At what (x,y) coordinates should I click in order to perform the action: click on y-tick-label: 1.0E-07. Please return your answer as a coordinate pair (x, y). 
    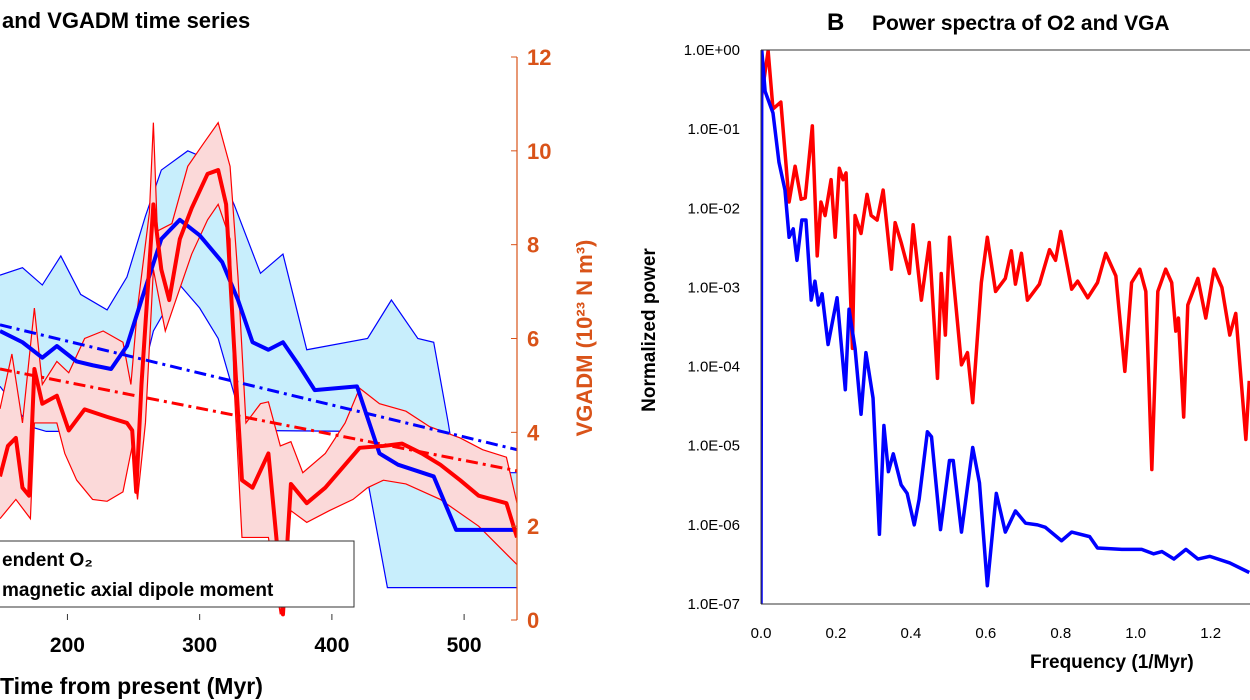
    Looking at the image, I should click on (713, 604).